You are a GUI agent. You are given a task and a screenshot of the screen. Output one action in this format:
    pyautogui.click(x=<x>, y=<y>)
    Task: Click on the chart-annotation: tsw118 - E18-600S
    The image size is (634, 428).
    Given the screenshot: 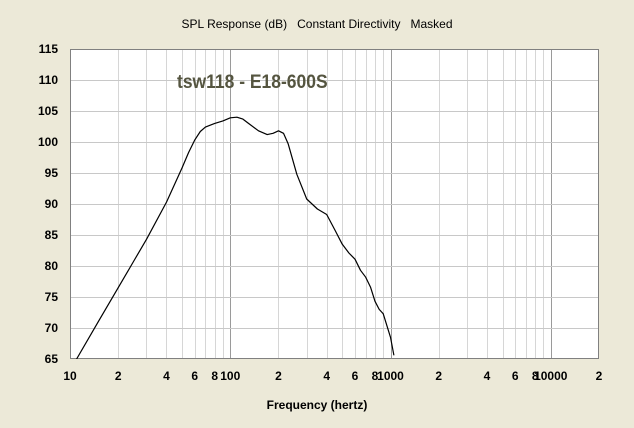 What is the action you would take?
    pyautogui.click(x=252, y=82)
    